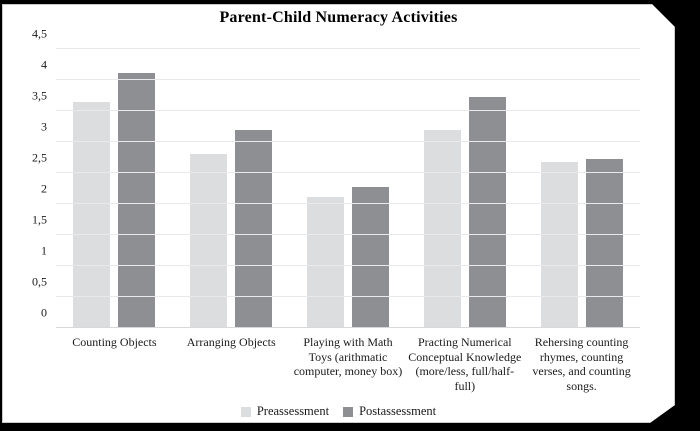  What do you see at coordinates (44, 126) in the screenshot?
I see `y-tick-label: 3` at bounding box center [44, 126].